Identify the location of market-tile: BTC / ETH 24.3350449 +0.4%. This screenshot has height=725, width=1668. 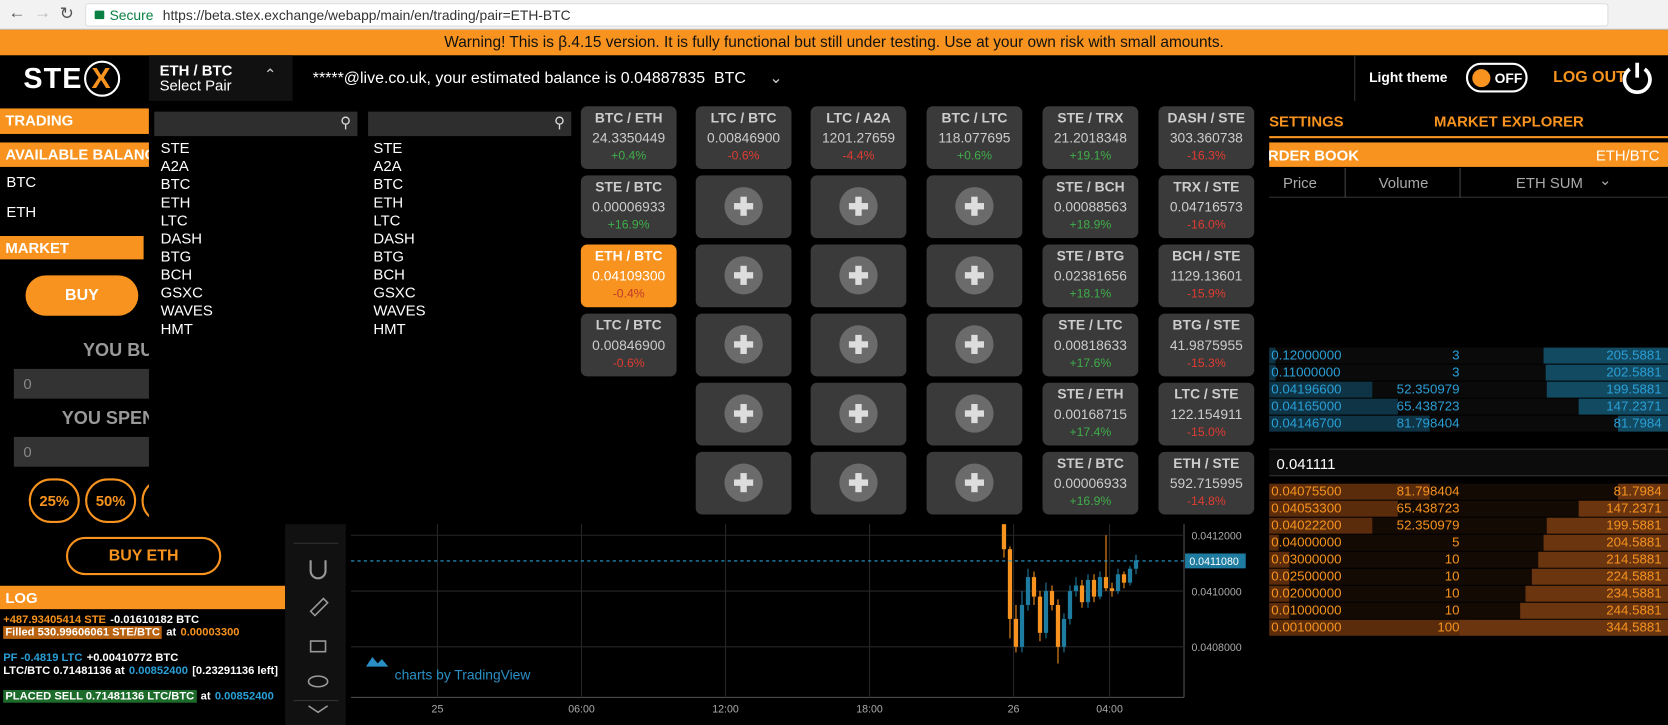
(628, 138).